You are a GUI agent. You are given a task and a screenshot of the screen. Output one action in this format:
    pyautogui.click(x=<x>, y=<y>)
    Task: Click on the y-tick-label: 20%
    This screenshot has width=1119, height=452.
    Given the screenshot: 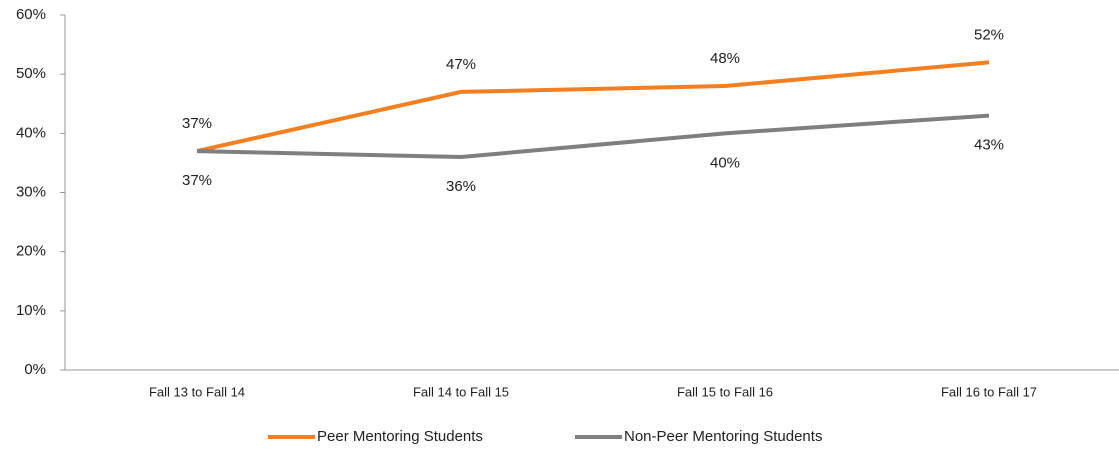 What is the action you would take?
    pyautogui.click(x=31, y=251)
    